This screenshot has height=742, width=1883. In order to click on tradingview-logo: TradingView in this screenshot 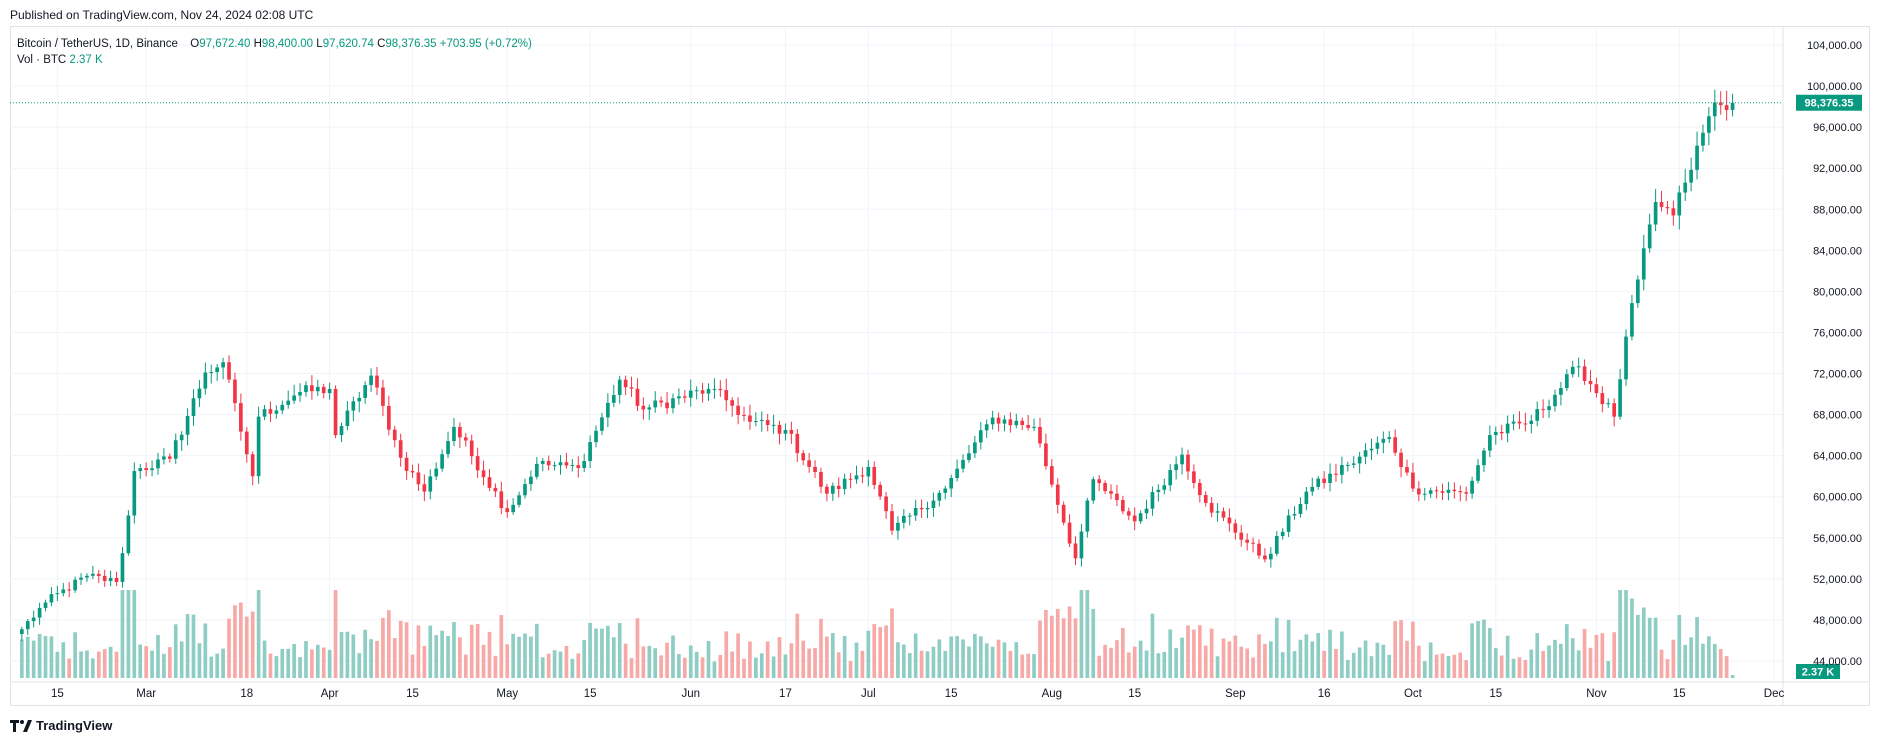, I will do `click(61, 725)`.